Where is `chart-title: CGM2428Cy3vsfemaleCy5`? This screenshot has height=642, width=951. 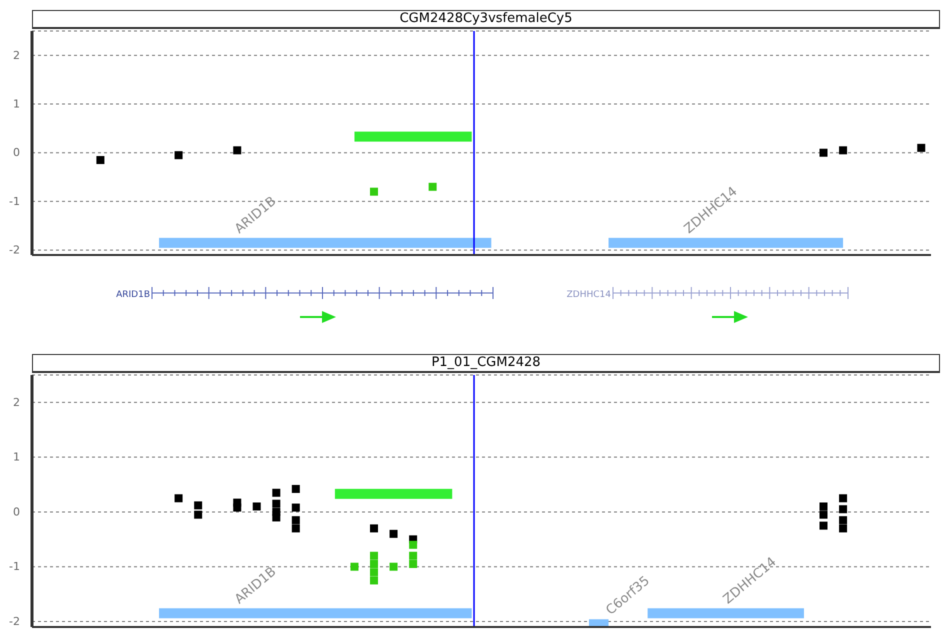 chart-title: CGM2428Cy3vsfemaleCy5 is located at coordinates (486, 19).